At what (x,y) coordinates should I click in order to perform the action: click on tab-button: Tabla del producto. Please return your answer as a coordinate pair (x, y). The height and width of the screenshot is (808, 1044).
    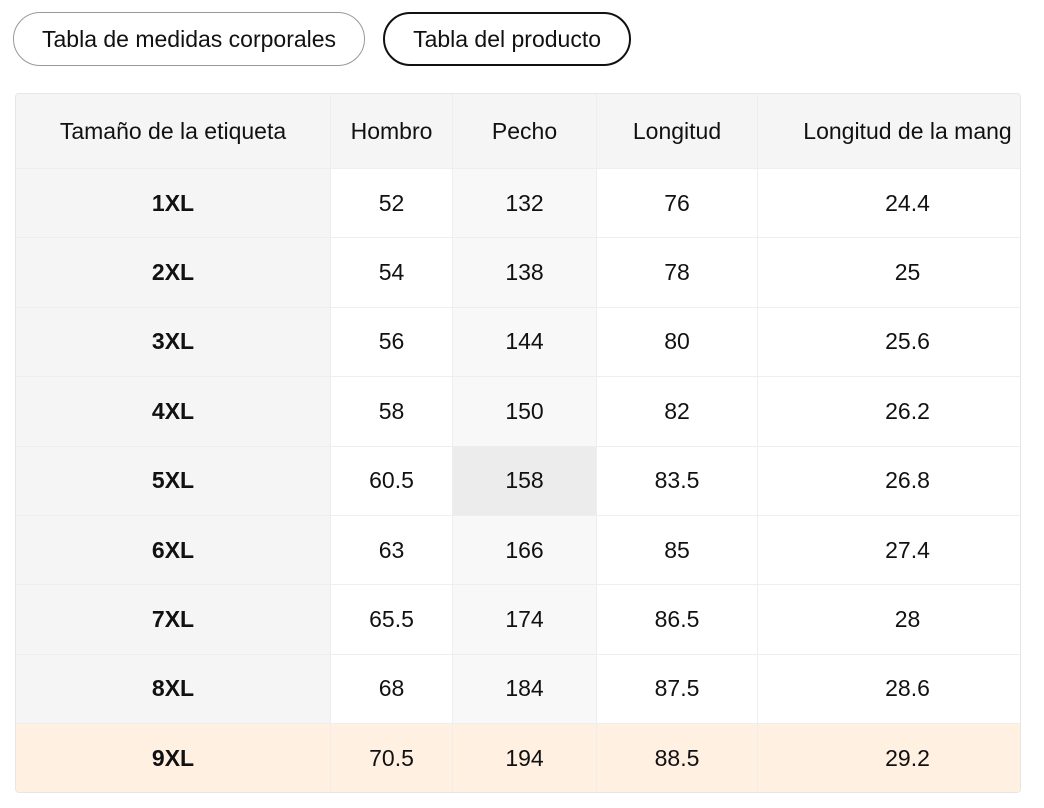
    Looking at the image, I should click on (507, 39).